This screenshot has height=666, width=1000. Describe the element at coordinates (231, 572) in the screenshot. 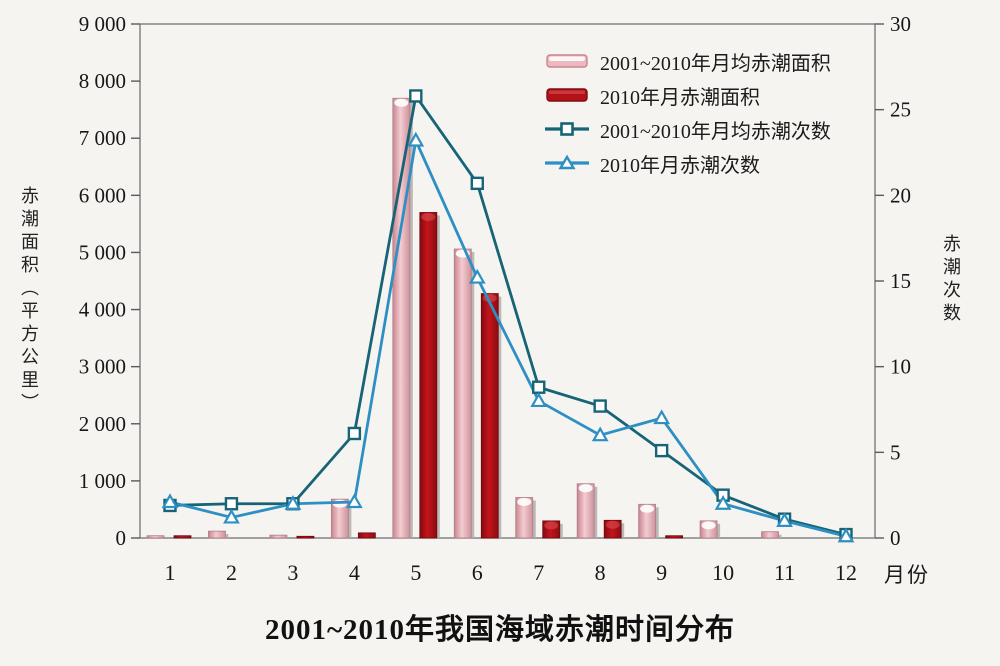

I see `x-axis-tick-label: 2` at that location.